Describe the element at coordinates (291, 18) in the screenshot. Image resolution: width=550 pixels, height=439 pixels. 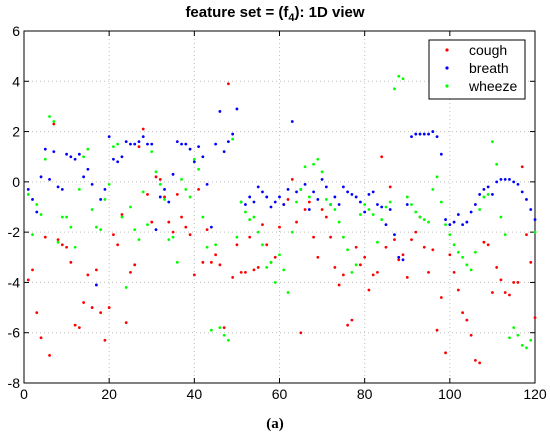
I see `chart-title-subscript: 4` at that location.